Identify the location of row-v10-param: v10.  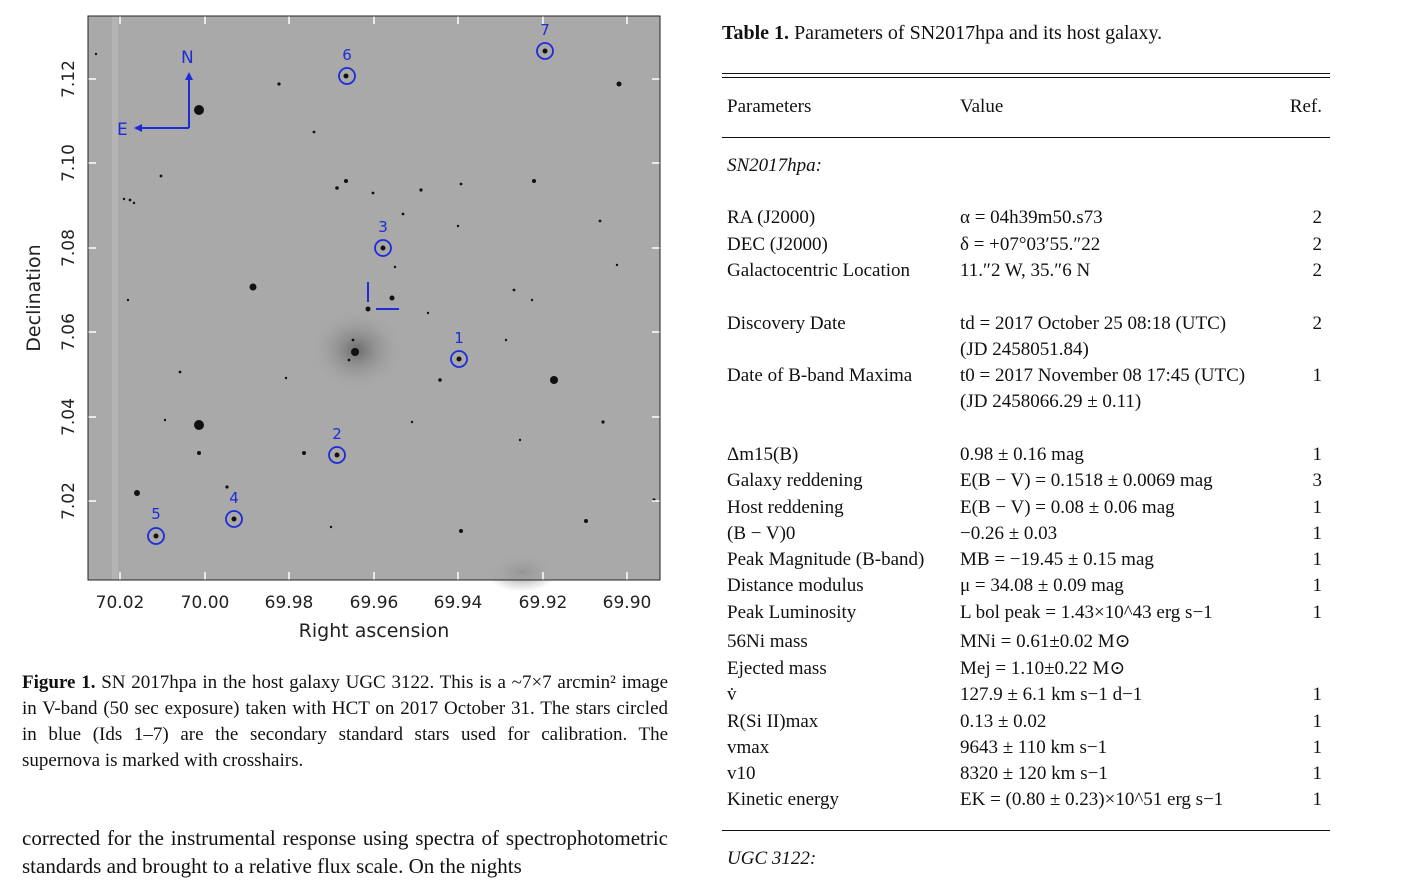
(741, 773).